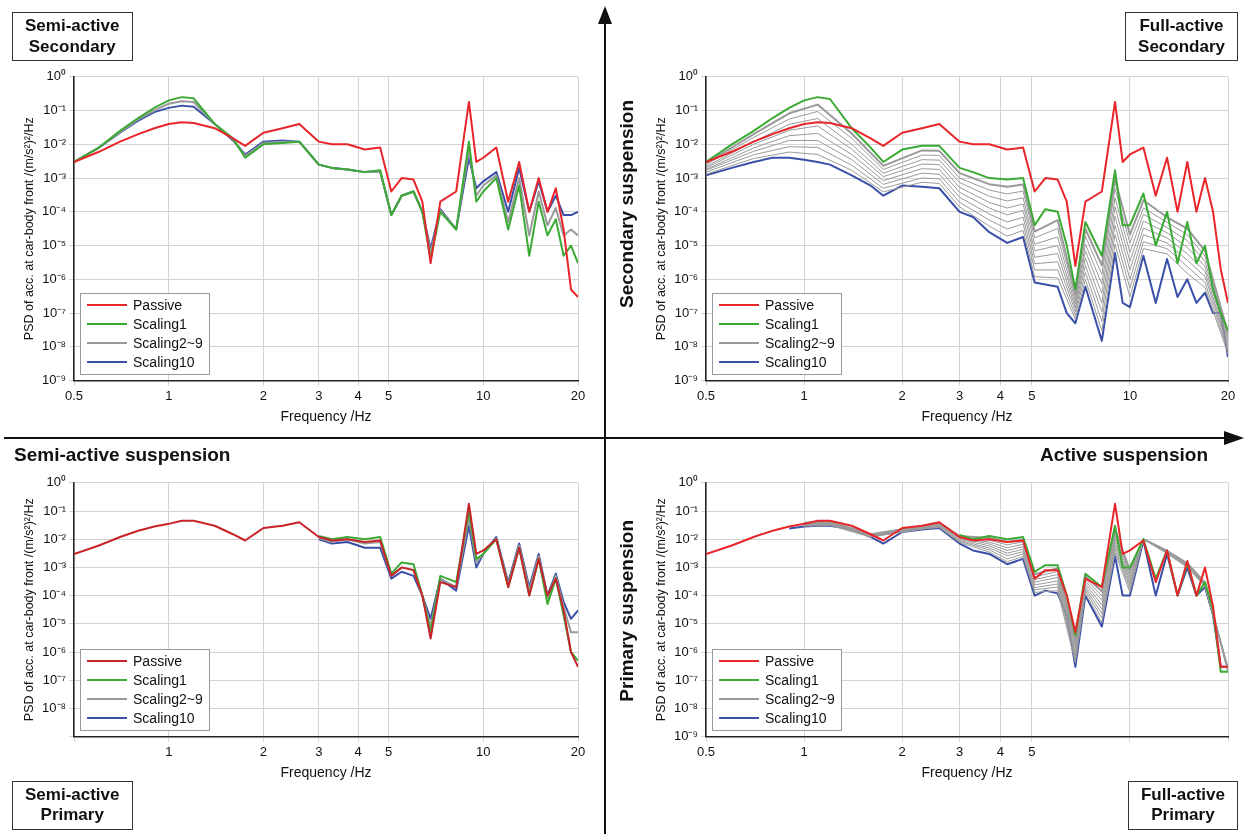 The image size is (1248, 834). What do you see at coordinates (122, 455) in the screenshot?
I see `text: Semi-active suspension` at bounding box center [122, 455].